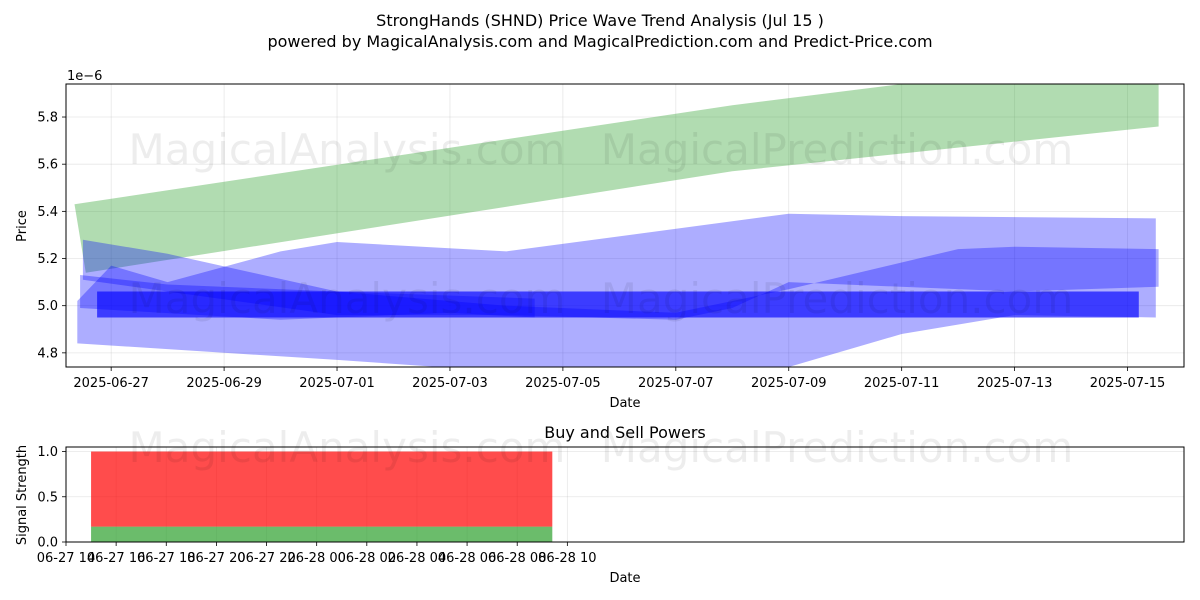  Describe the element at coordinates (47, 165) in the screenshot. I see `y-tick-label: 5.6` at that location.